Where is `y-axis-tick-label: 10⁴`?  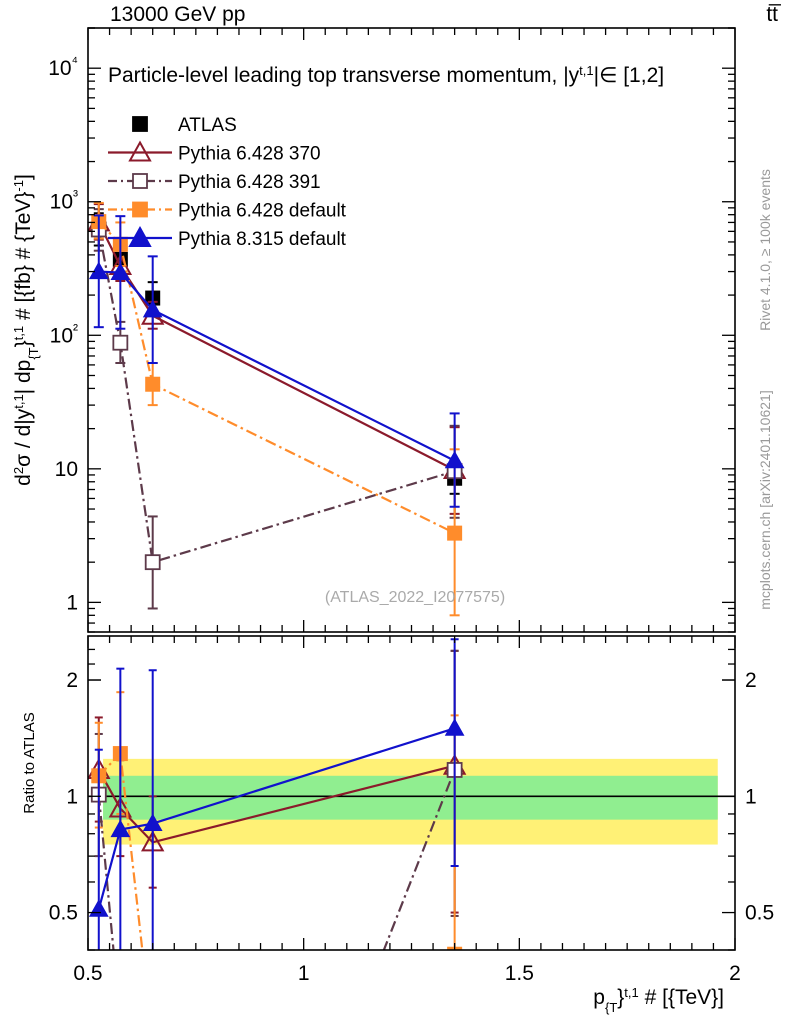 y-axis-tick-label: 10⁴ is located at coordinates (63, 67).